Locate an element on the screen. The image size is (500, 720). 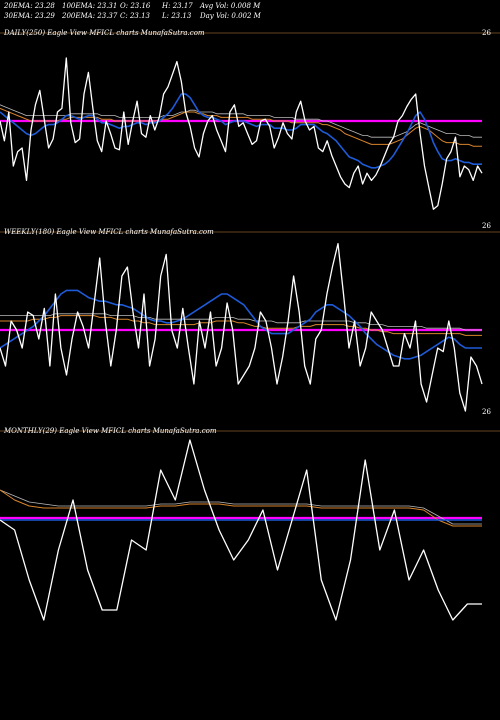
daily-ema-slow-line is located at coordinates (241, 127).